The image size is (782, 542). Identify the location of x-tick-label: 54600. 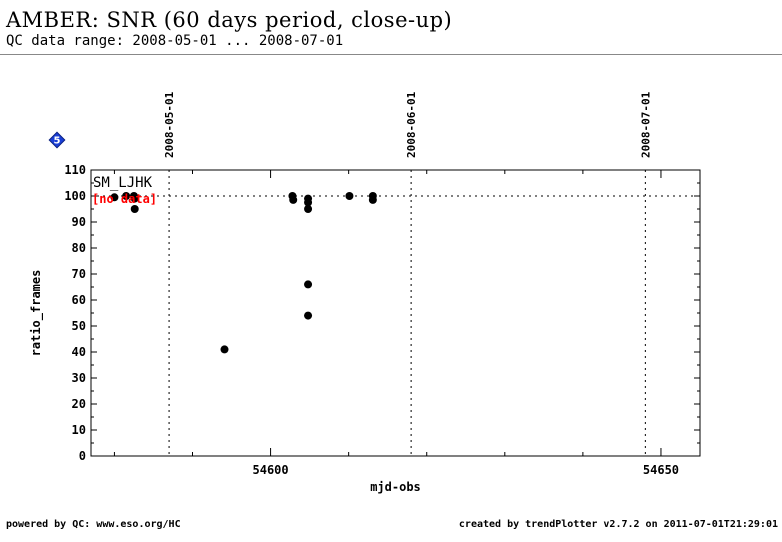
(271, 470).